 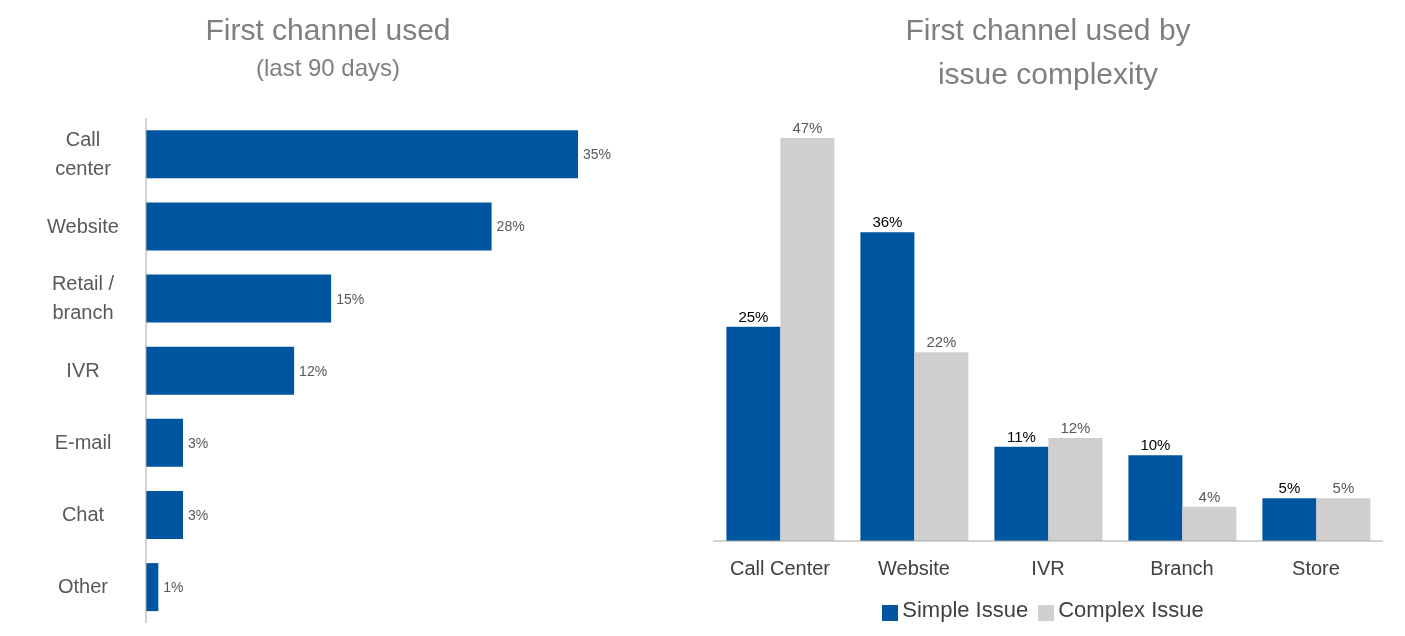 What do you see at coordinates (914, 568) in the screenshot?
I see `x-tick-label: Website` at bounding box center [914, 568].